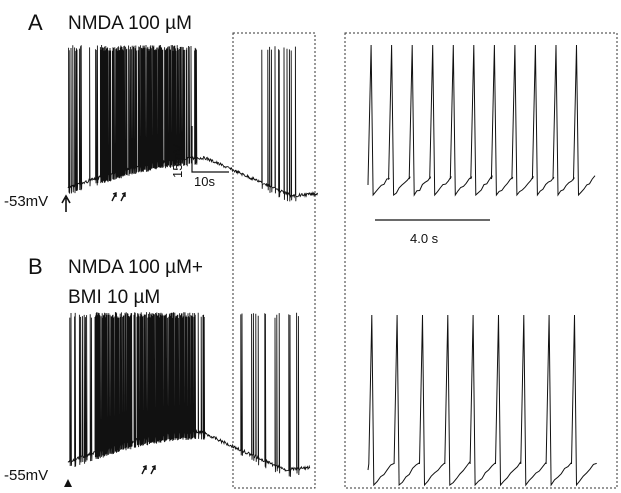  I want to click on panel-b-letter: B, so click(35, 266).